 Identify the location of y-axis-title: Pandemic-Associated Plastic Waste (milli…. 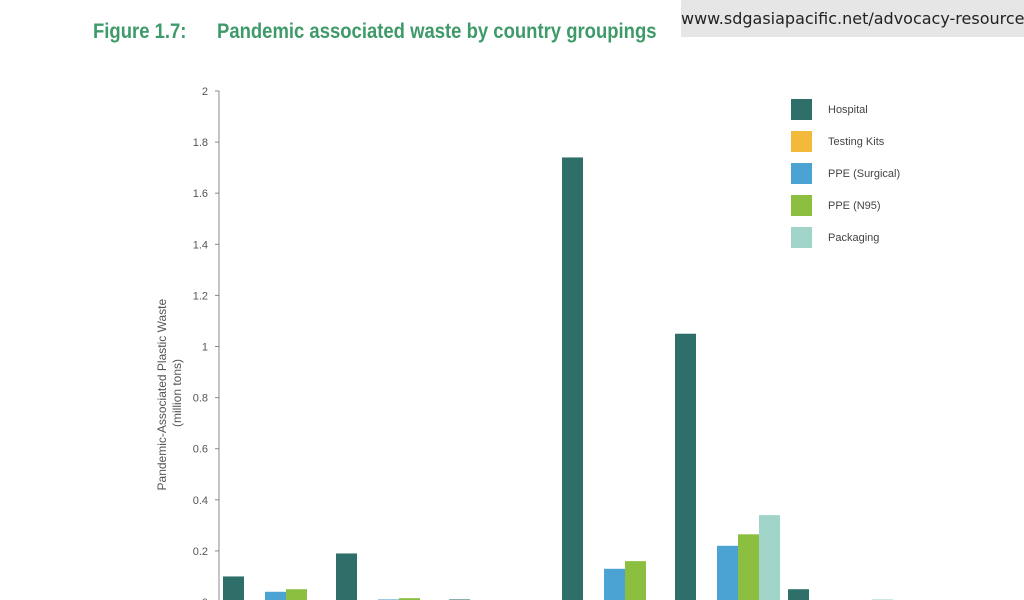
(169, 393).